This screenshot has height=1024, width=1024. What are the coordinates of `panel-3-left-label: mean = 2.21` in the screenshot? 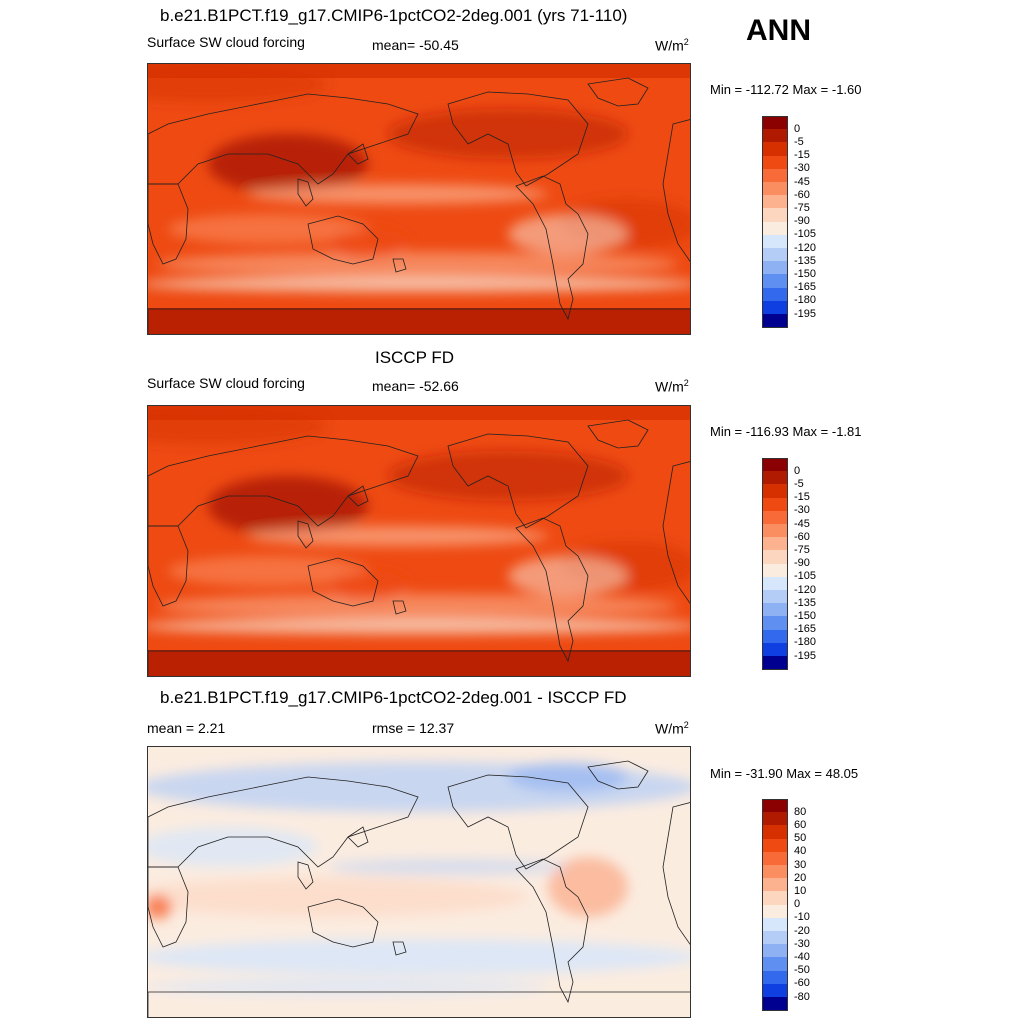 It's located at (186, 728).